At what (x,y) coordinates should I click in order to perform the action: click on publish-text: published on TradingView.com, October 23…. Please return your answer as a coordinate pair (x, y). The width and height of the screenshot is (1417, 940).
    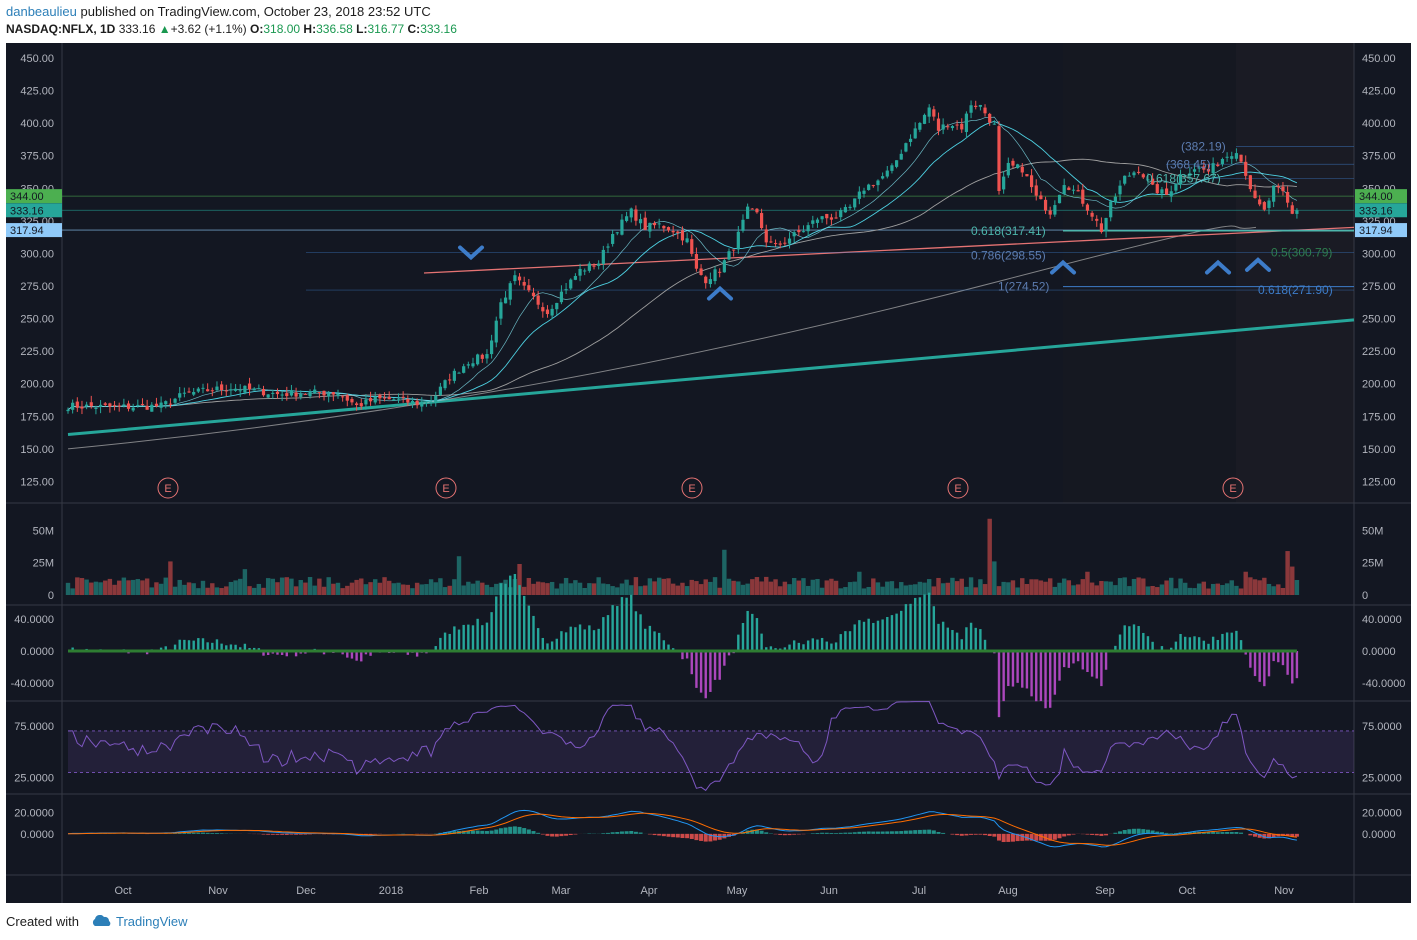
    Looking at the image, I should click on (255, 11).